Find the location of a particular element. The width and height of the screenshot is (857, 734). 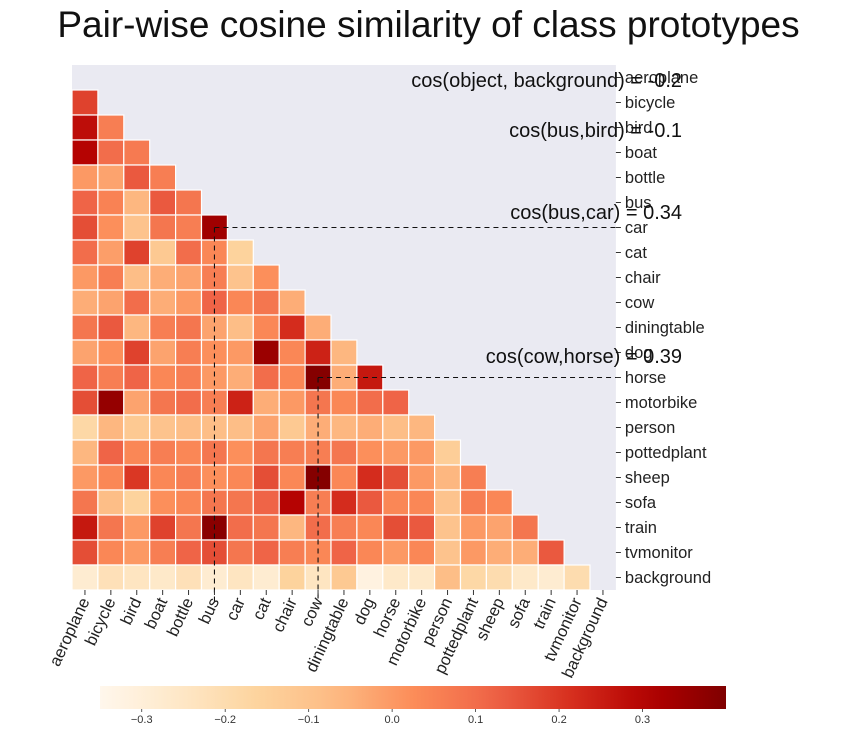

cell-train-sofa is located at coordinates (525, 527).